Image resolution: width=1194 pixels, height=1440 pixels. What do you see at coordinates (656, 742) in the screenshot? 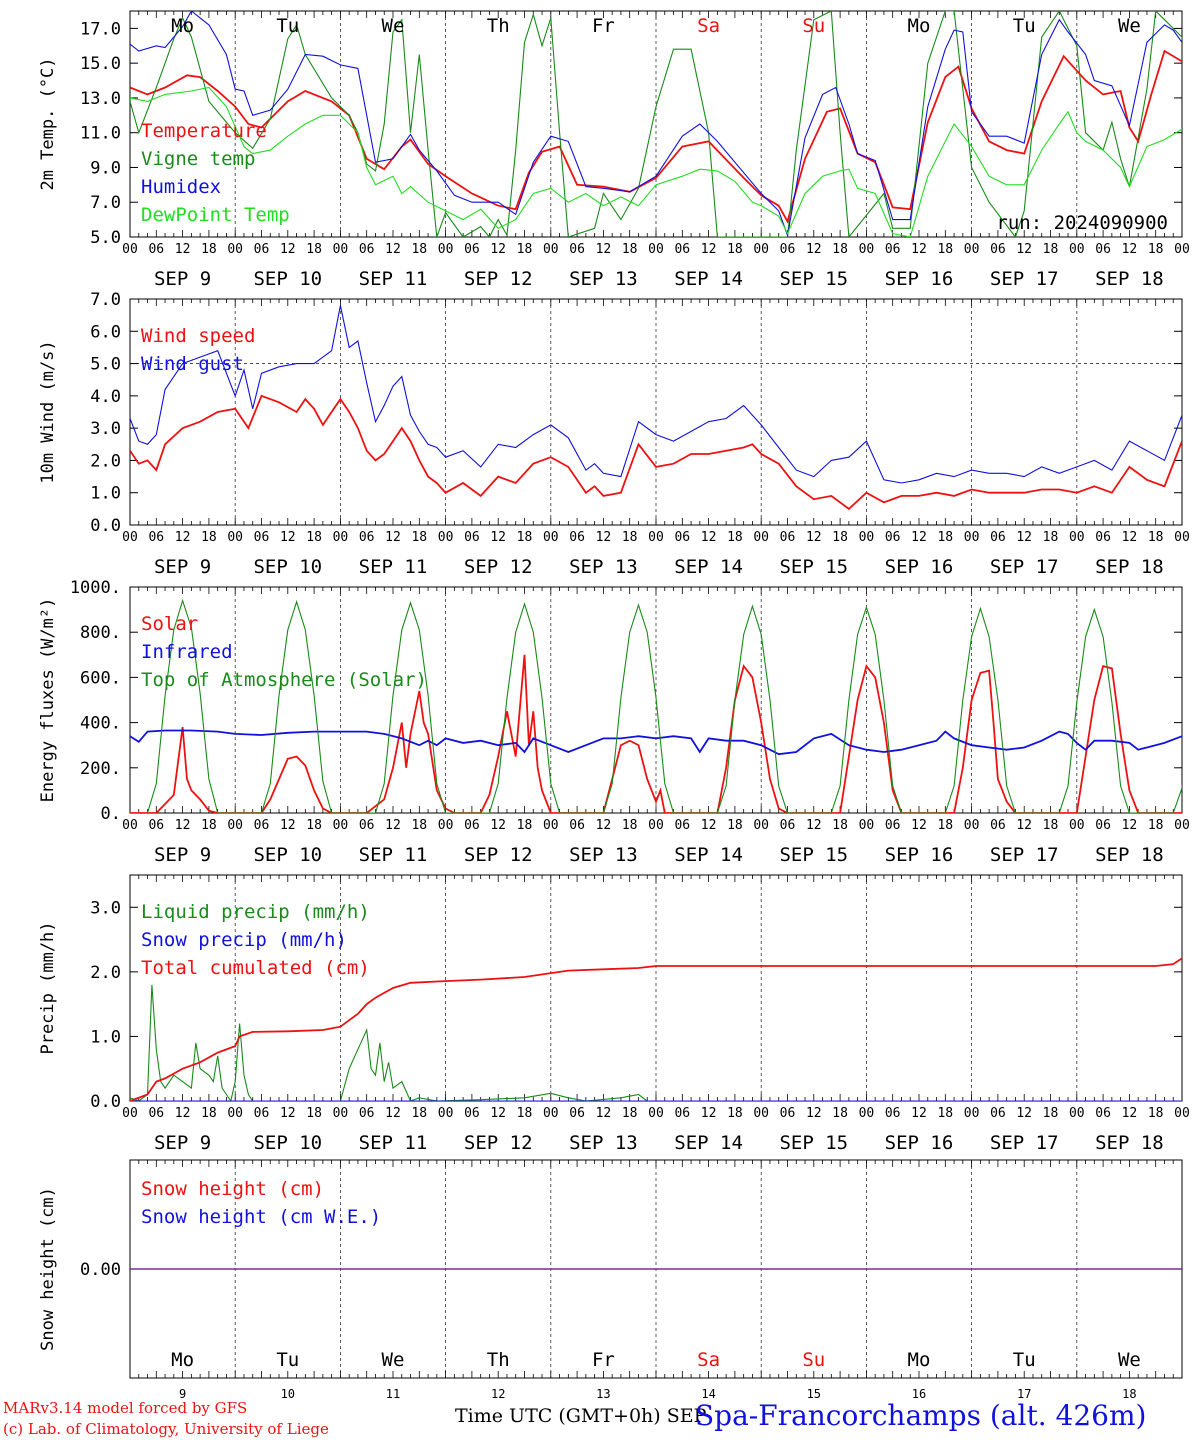
I see `series-line-infrared` at bounding box center [656, 742].